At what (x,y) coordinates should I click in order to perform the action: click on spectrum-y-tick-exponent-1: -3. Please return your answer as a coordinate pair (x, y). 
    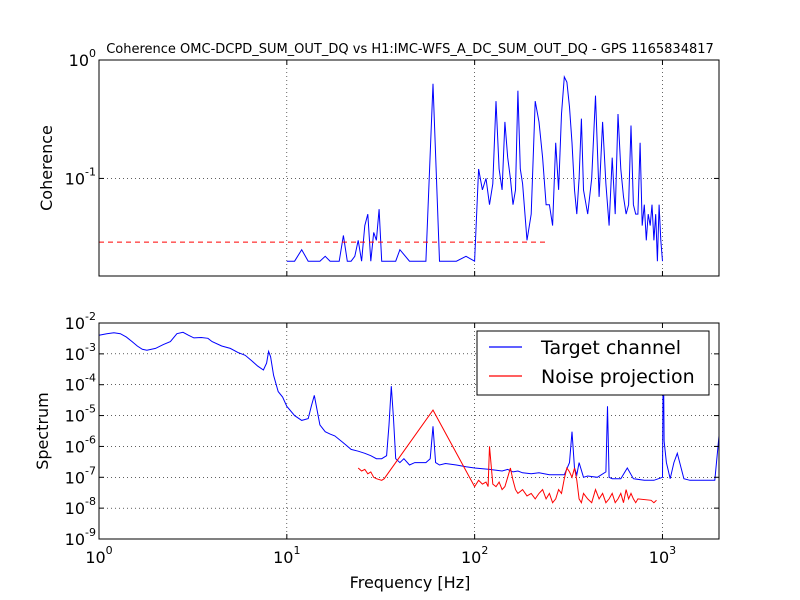
    Looking at the image, I should click on (90, 347).